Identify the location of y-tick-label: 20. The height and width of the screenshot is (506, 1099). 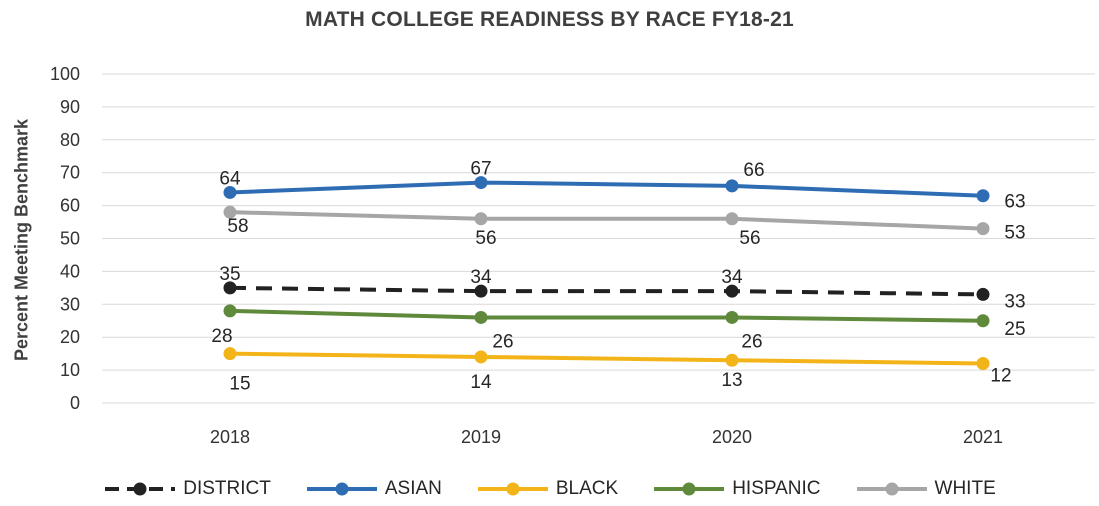
(70, 337).